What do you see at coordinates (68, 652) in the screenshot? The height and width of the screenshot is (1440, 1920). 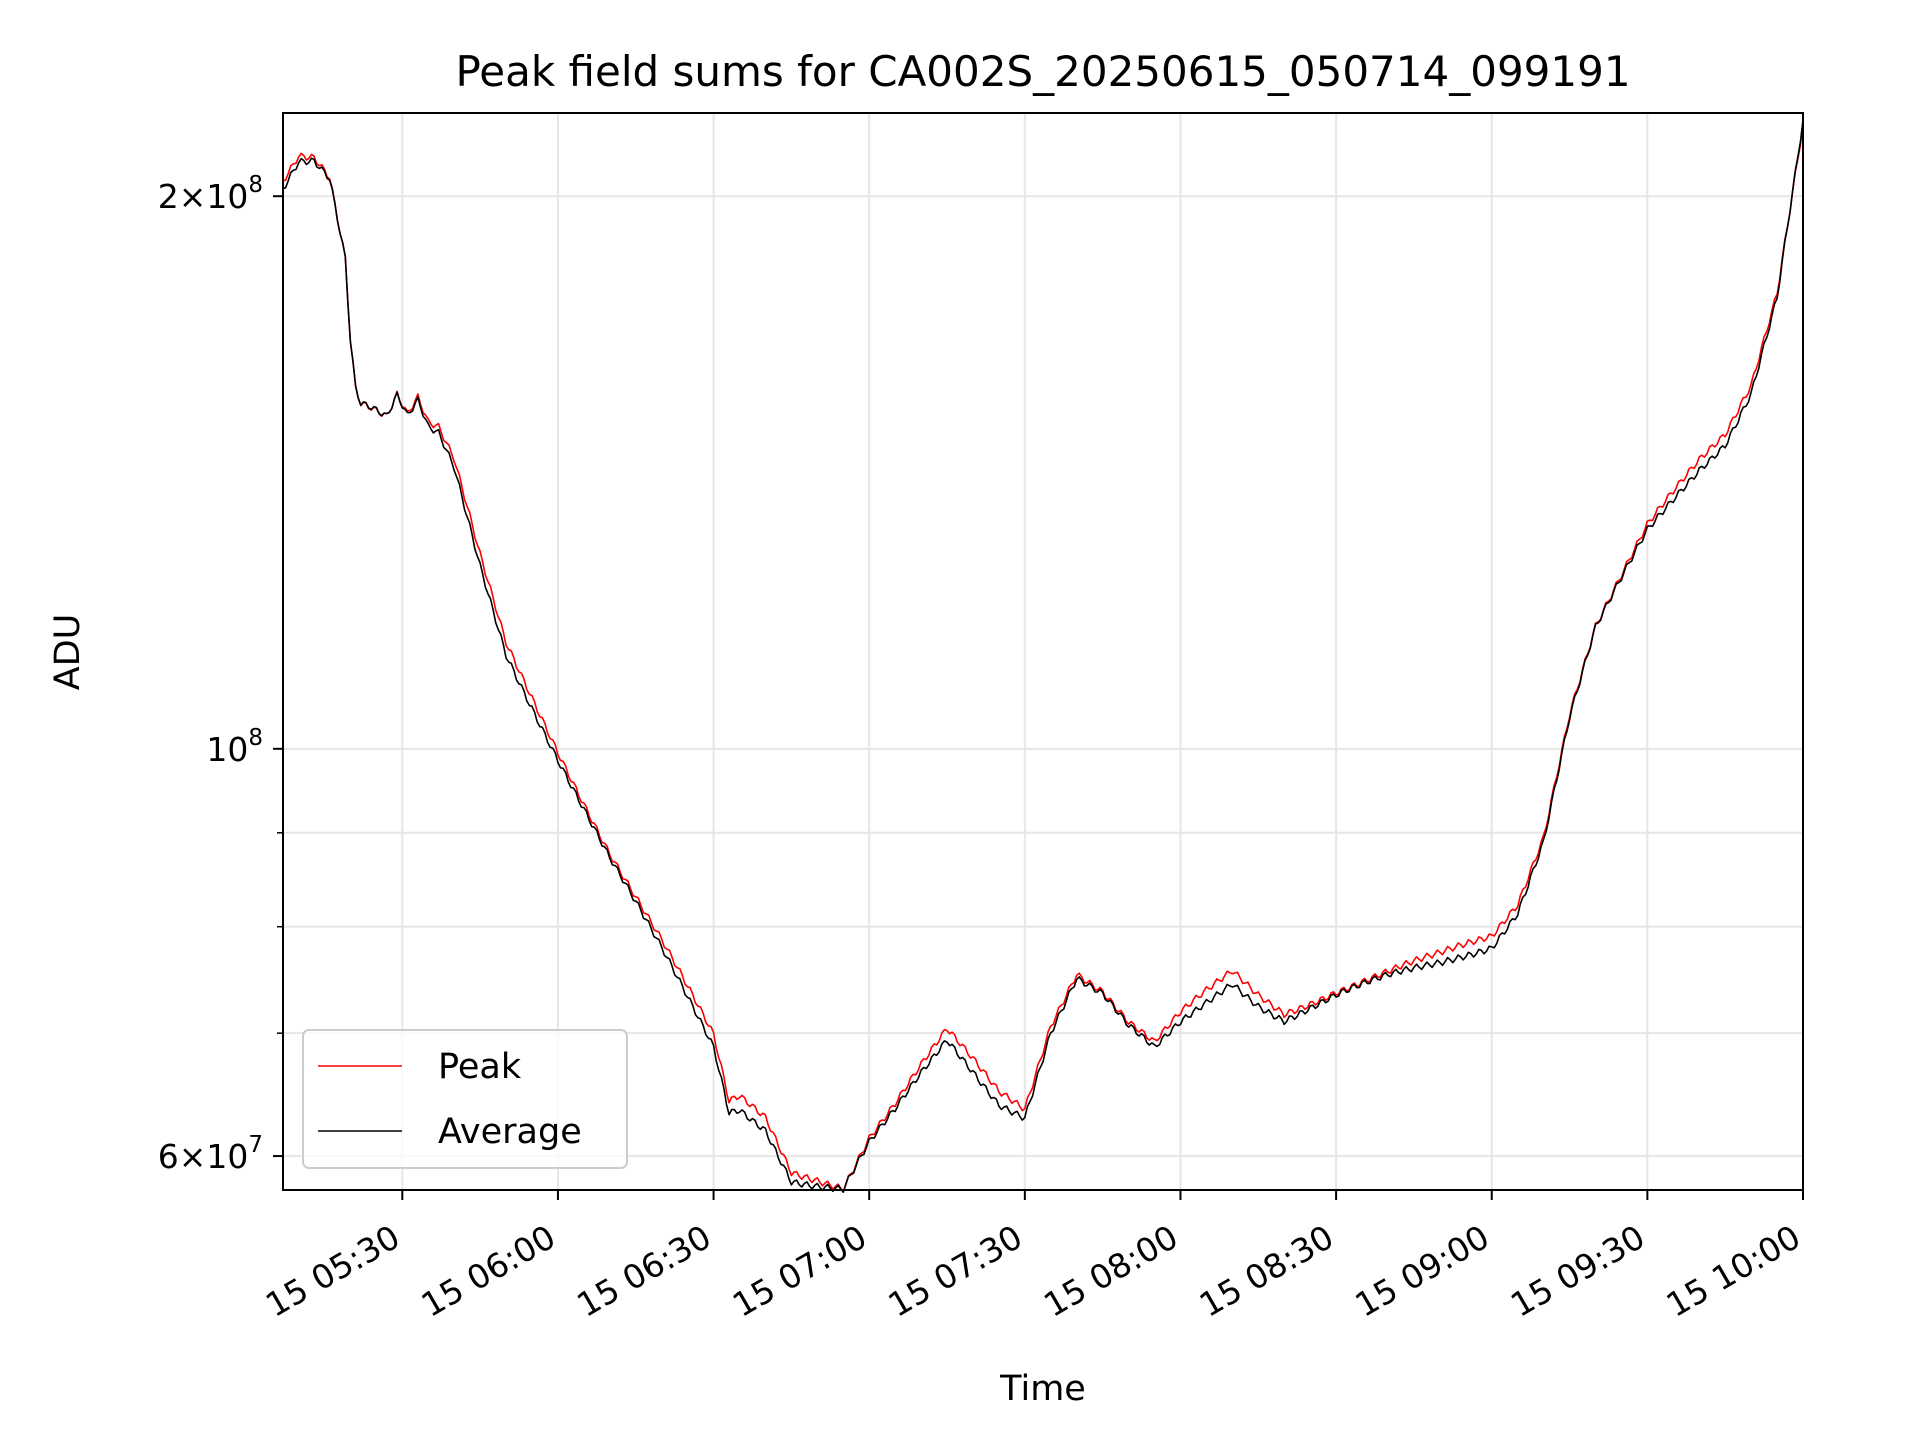 I see `y-axis-label: ADU` at bounding box center [68, 652].